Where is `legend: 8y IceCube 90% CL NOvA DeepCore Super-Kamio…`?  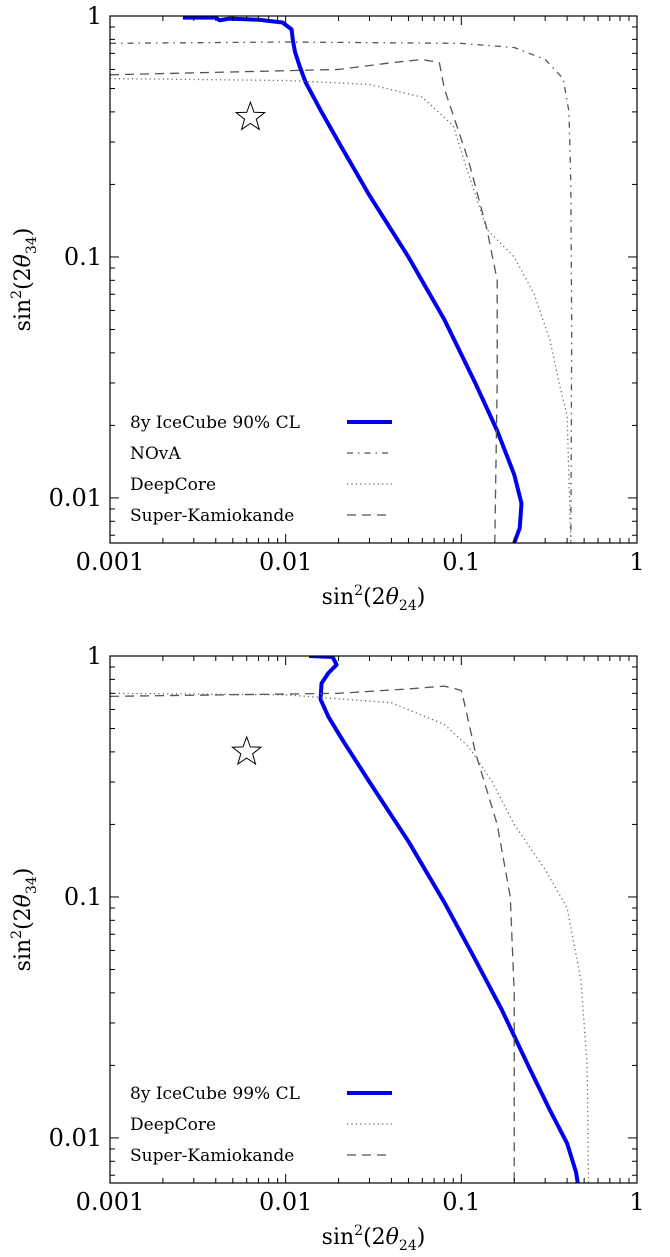 legend: 8y IceCube 90% CL NOvA DeepCore Super-Kamio… is located at coordinates (261, 469).